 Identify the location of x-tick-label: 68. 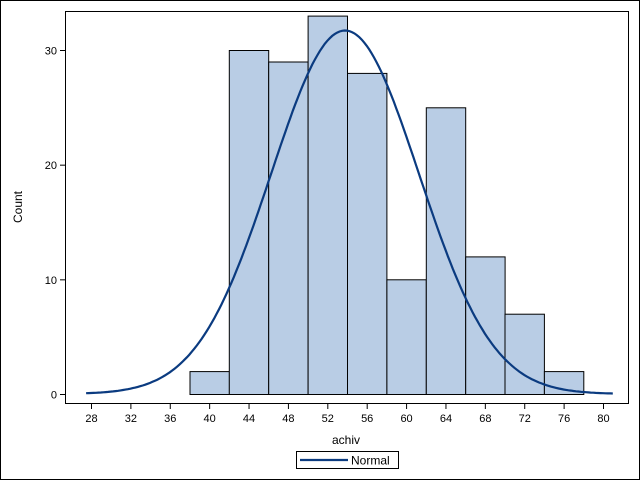
(485, 419).